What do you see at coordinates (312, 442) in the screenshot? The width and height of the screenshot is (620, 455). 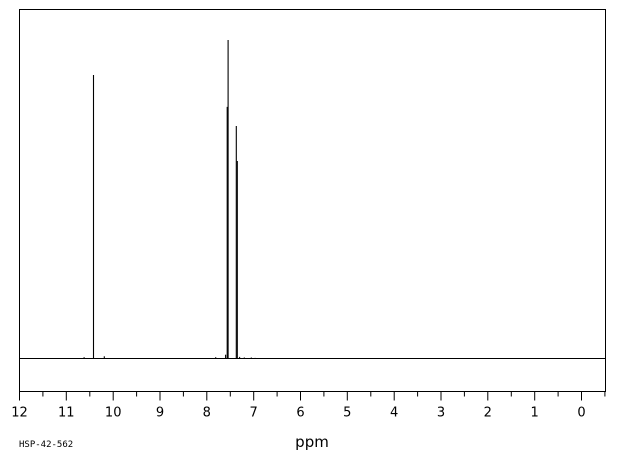 I see `x-axis-label: ppm` at bounding box center [312, 442].